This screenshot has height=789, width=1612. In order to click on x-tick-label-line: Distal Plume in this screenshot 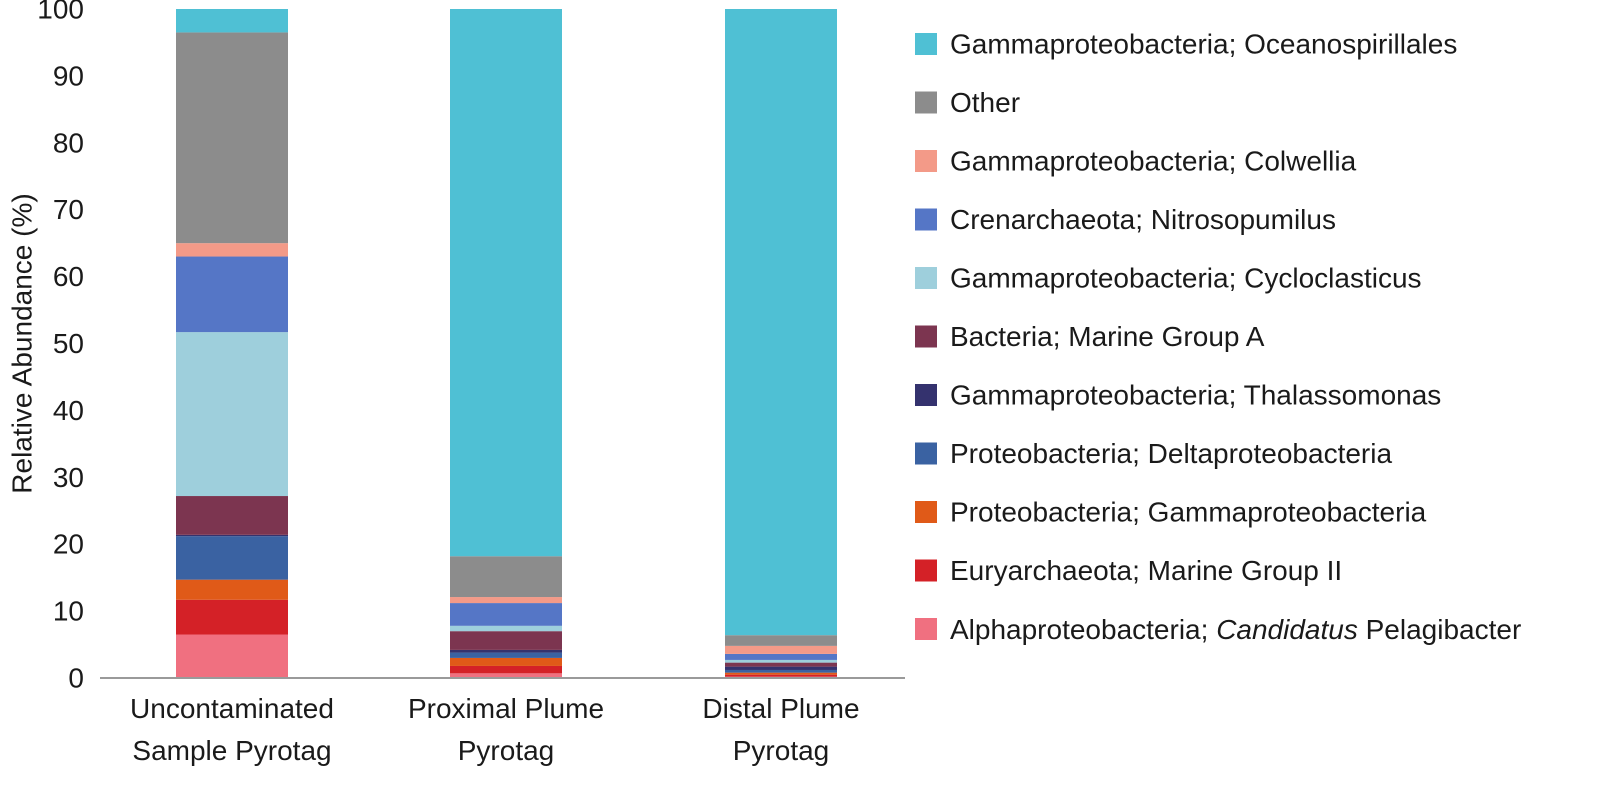, I will do `click(780, 708)`.